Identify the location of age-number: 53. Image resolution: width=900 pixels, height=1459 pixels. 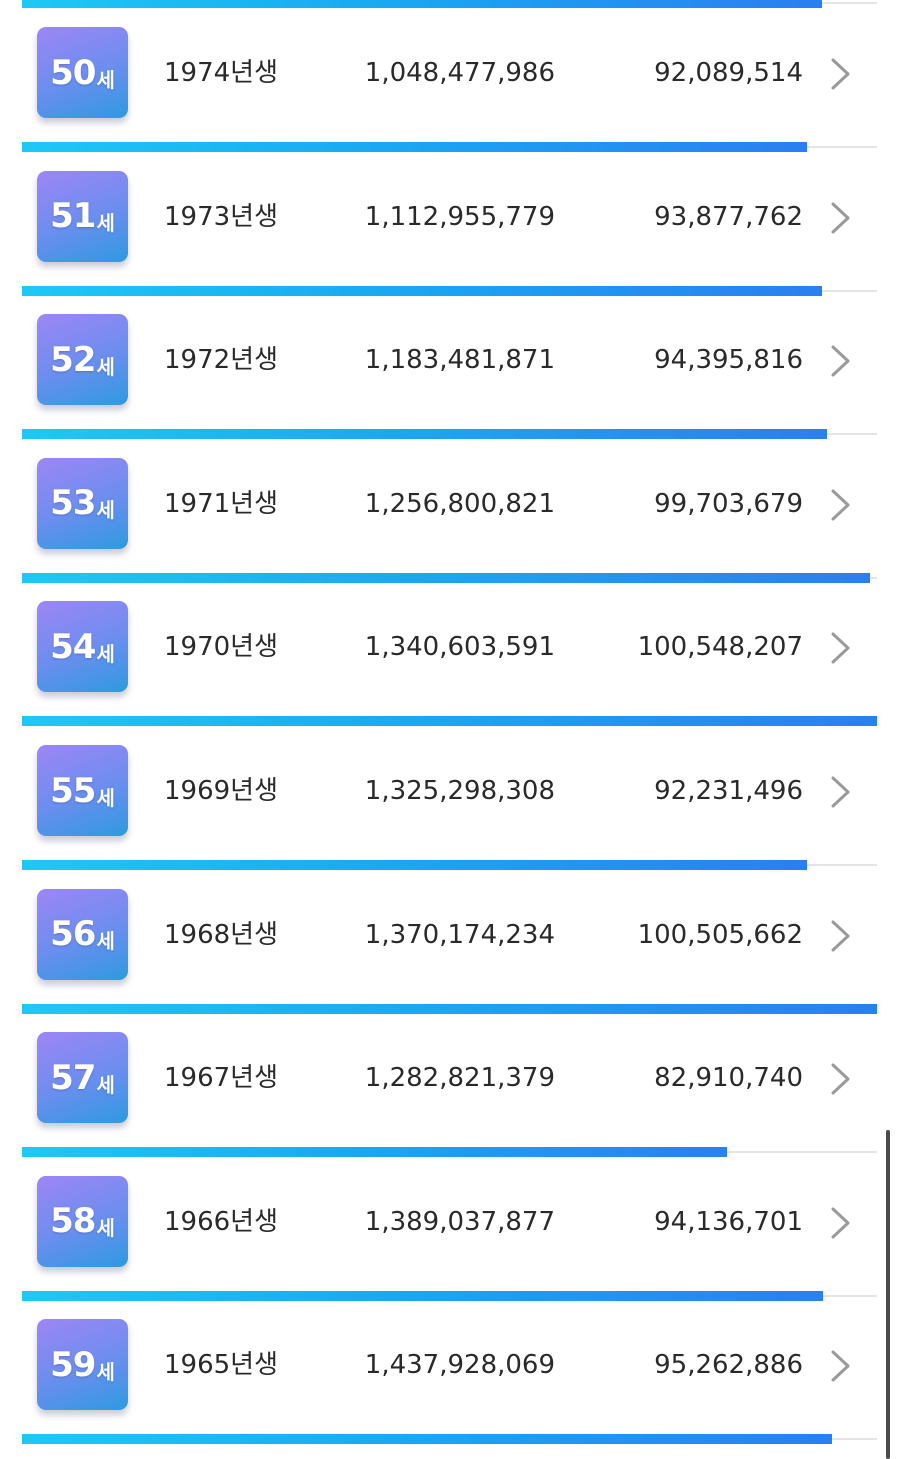
(73, 503).